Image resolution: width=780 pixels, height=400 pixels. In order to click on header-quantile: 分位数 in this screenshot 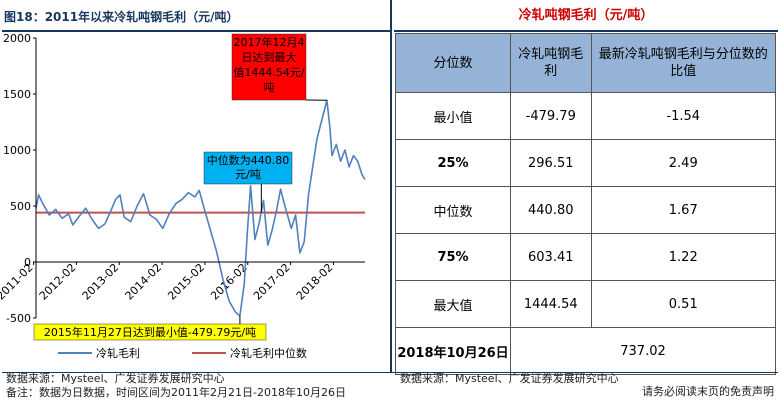, I will do `click(453, 63)`.